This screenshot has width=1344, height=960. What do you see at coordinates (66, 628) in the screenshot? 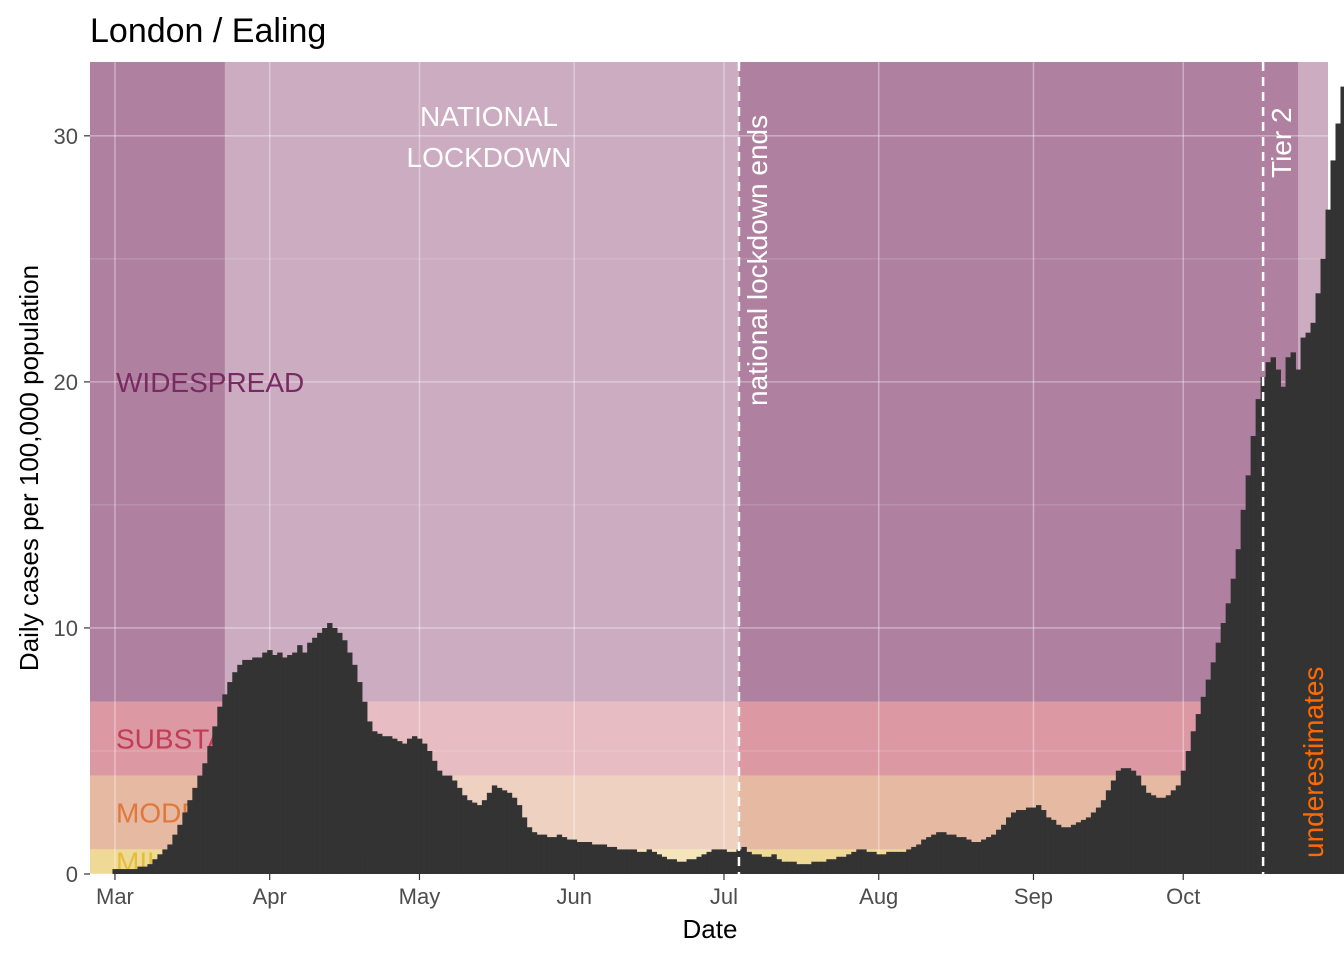
I see `y-tick-label: 10` at bounding box center [66, 628].